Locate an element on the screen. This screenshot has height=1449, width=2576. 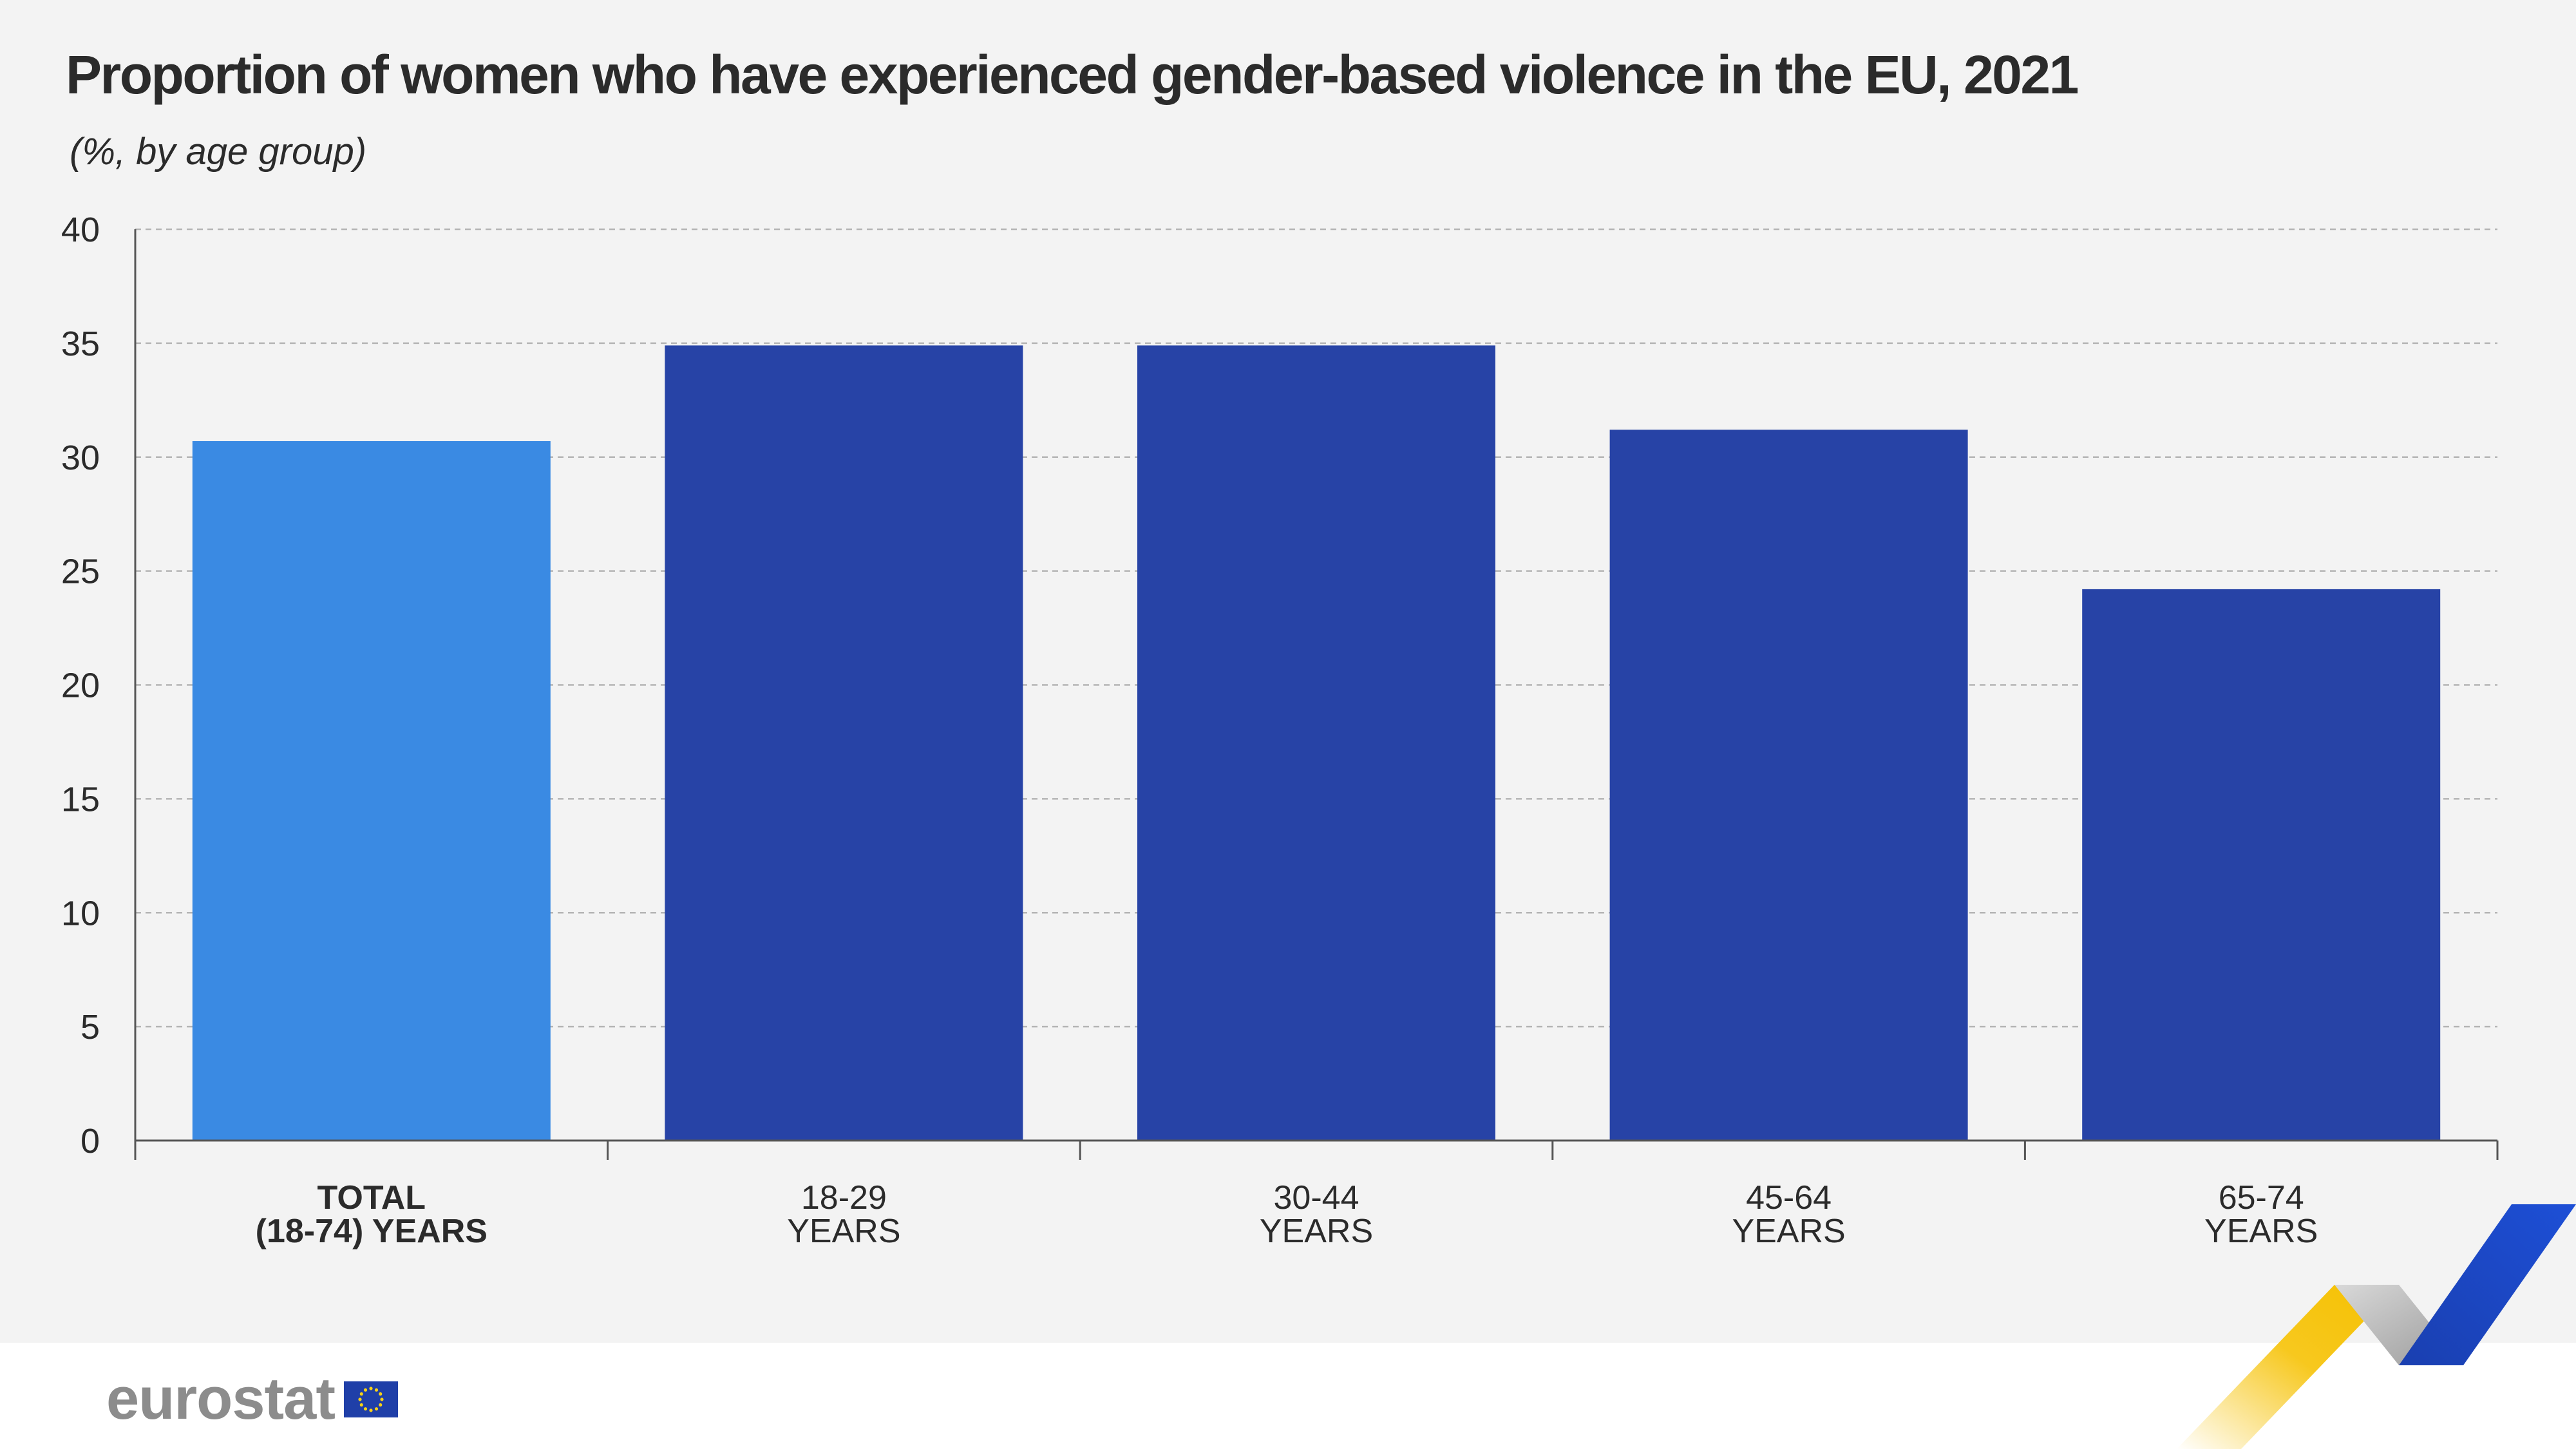
y-tick-label: 20 is located at coordinates (80, 686).